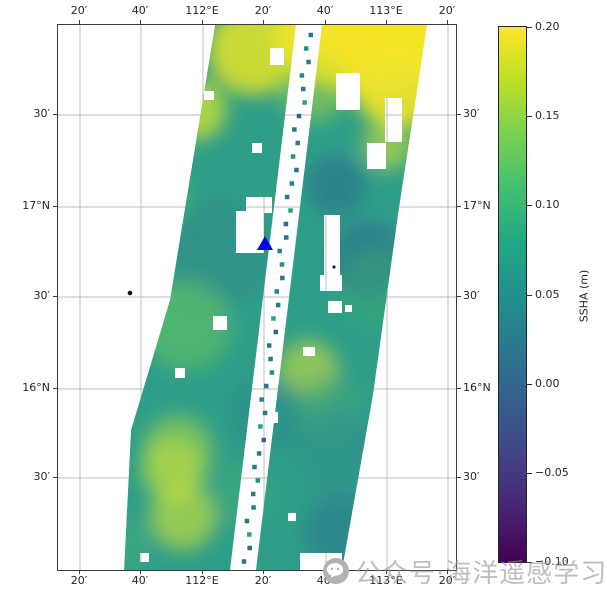  I want to click on axis-tick-label-right: 16°N, so click(477, 387).